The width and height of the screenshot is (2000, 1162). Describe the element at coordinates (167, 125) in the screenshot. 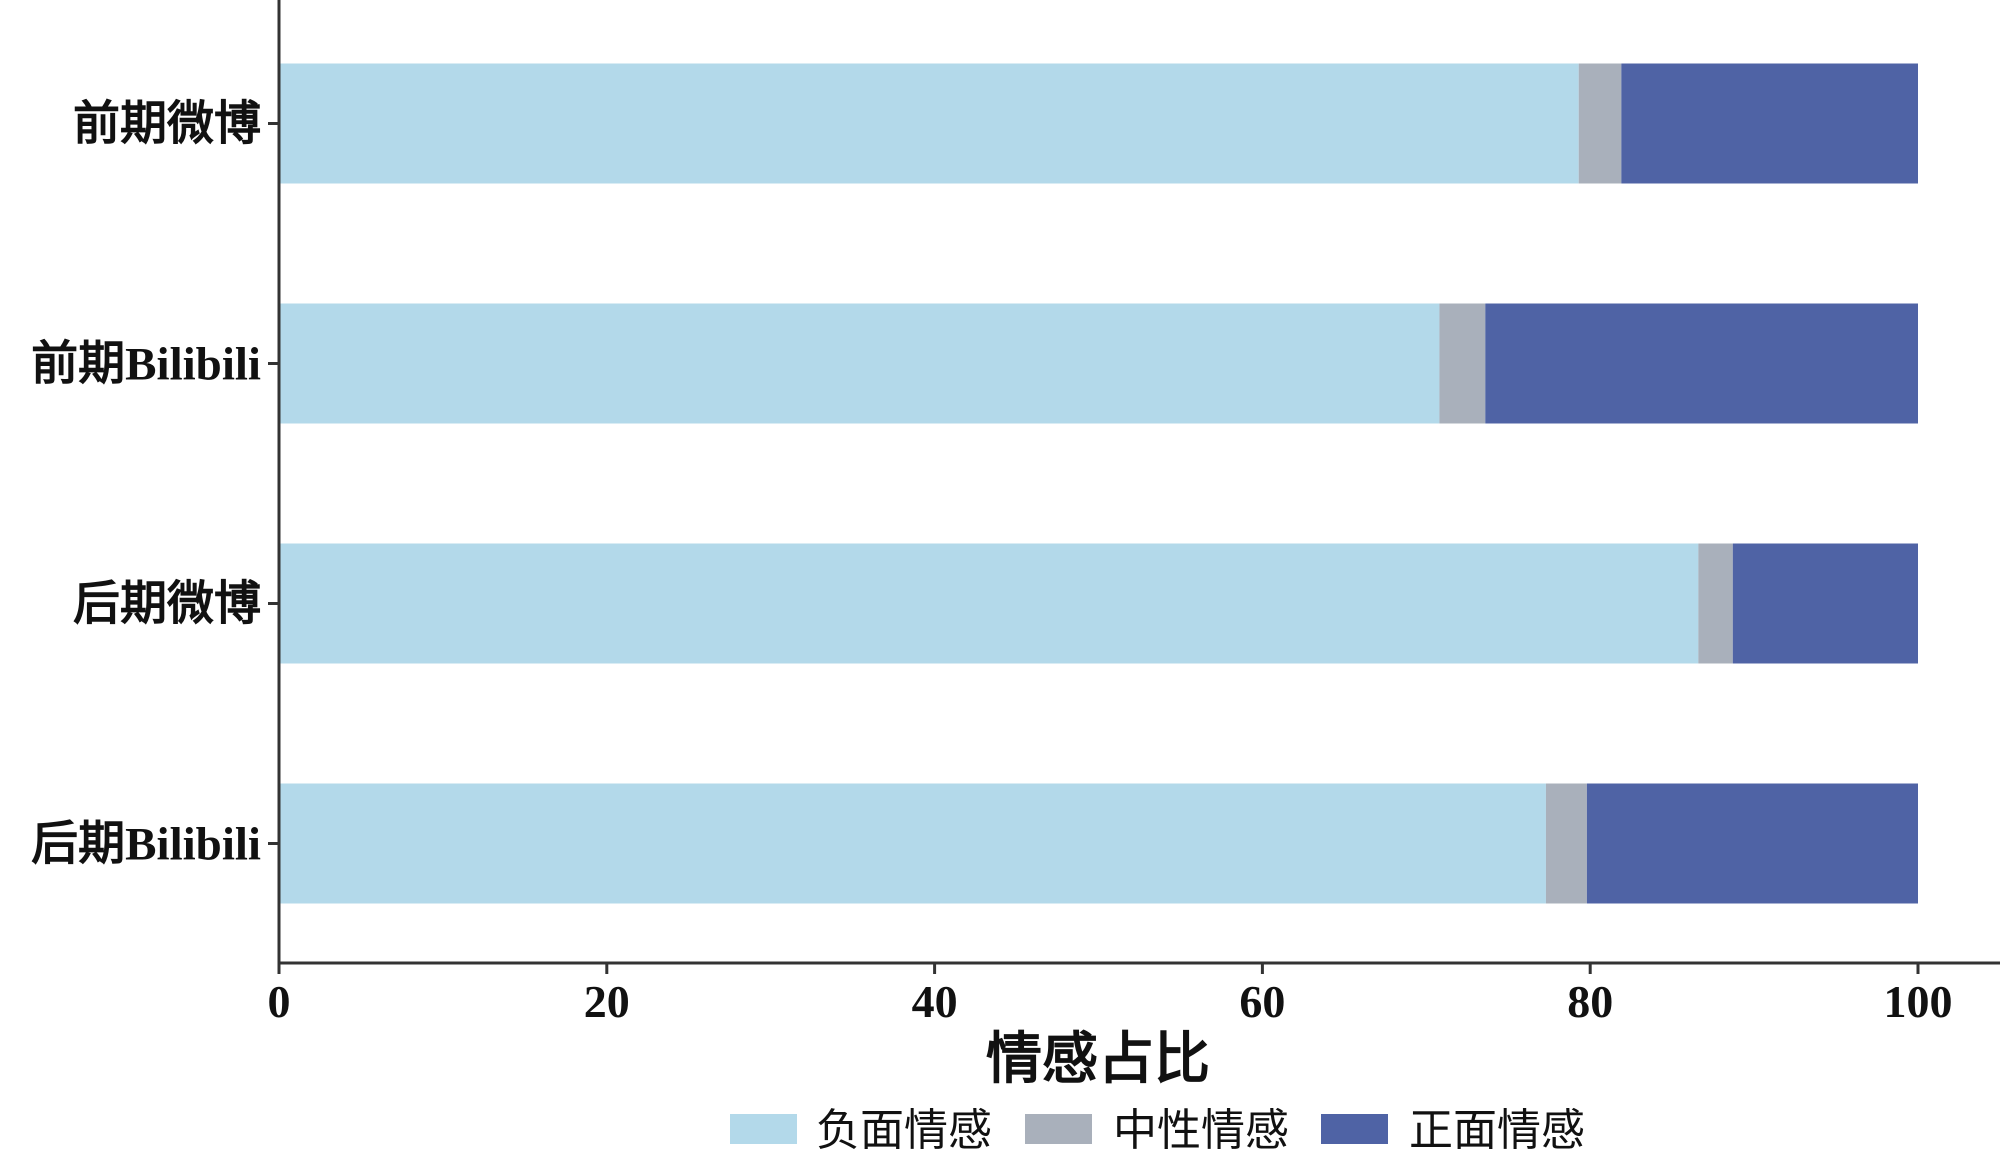

I see `y-tick-label: 前期微博` at that location.